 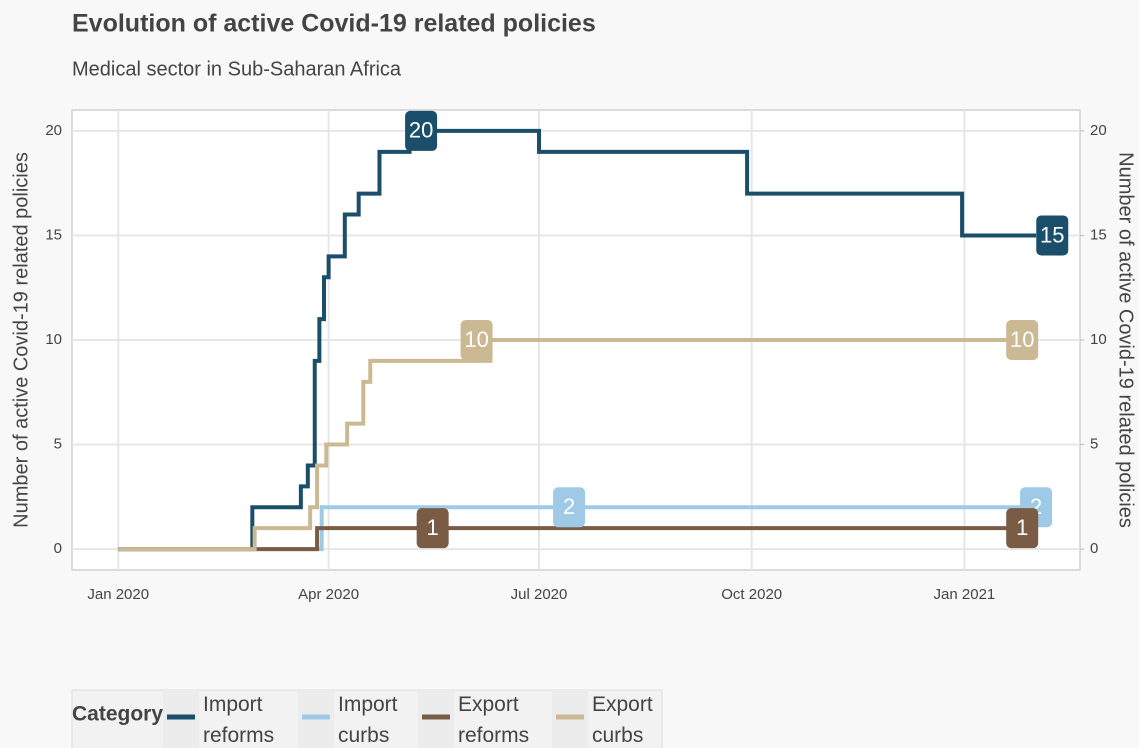 I want to click on x-tick-label: Jan 2020, so click(x=118, y=594).